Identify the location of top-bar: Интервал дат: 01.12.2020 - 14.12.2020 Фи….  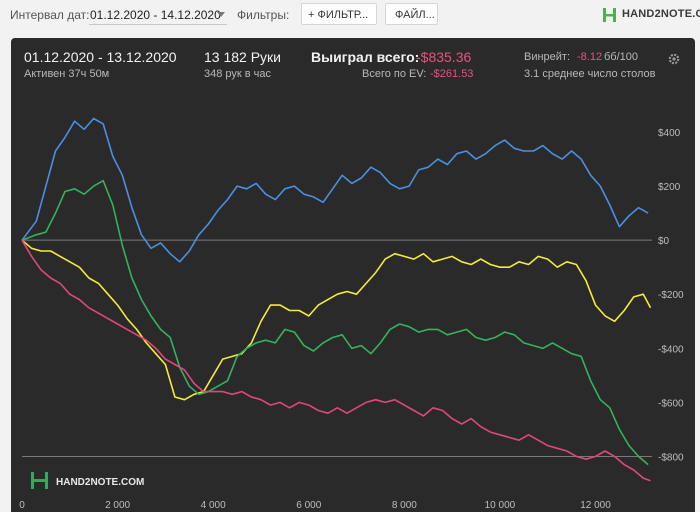
(350, 15).